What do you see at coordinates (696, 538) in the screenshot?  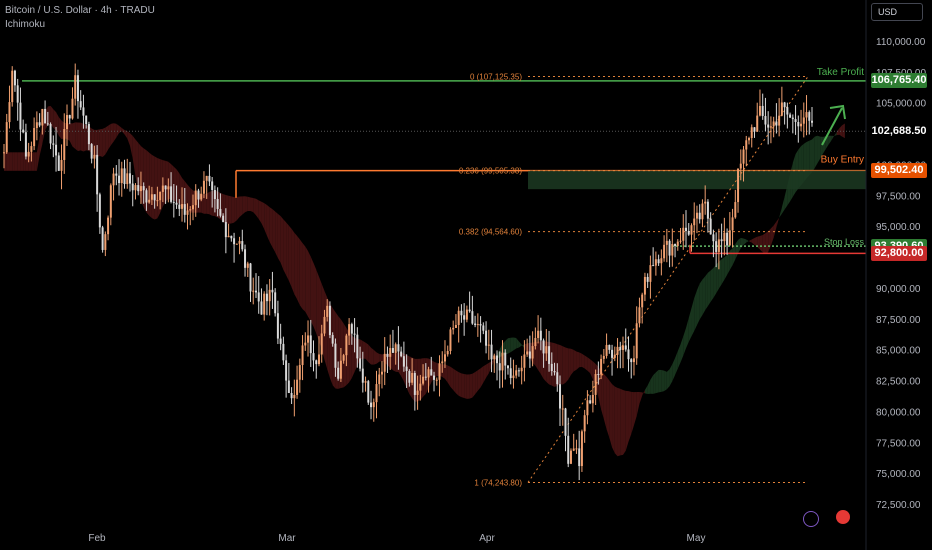 I see `time-tick-label: May` at bounding box center [696, 538].